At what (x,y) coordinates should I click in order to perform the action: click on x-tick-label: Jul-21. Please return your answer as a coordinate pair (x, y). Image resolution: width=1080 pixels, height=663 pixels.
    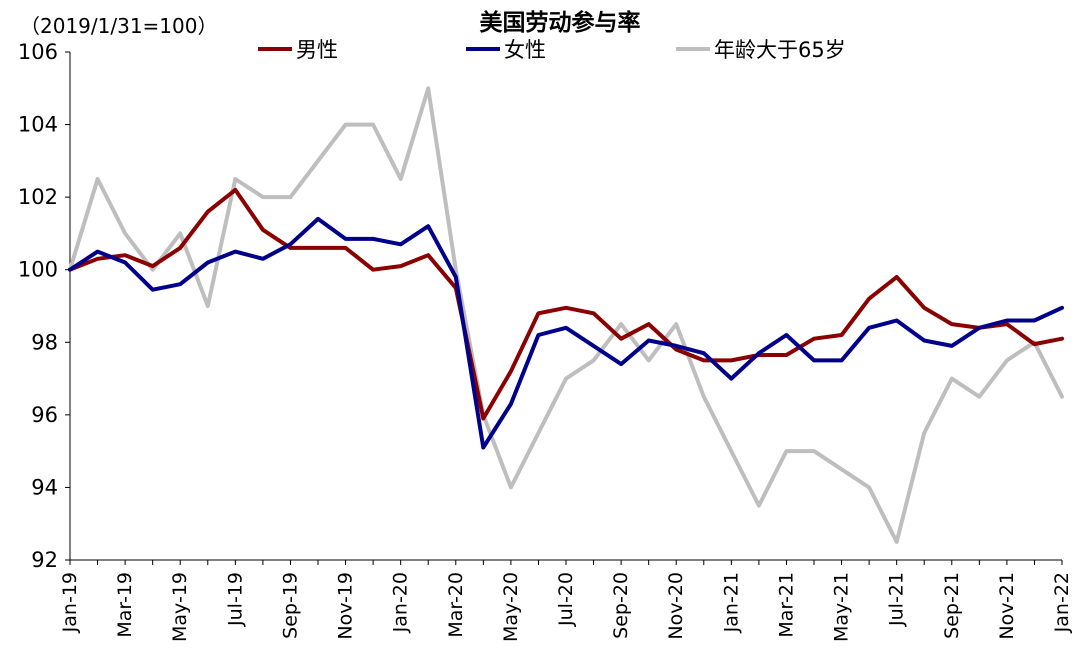
    Looking at the image, I should click on (897, 599).